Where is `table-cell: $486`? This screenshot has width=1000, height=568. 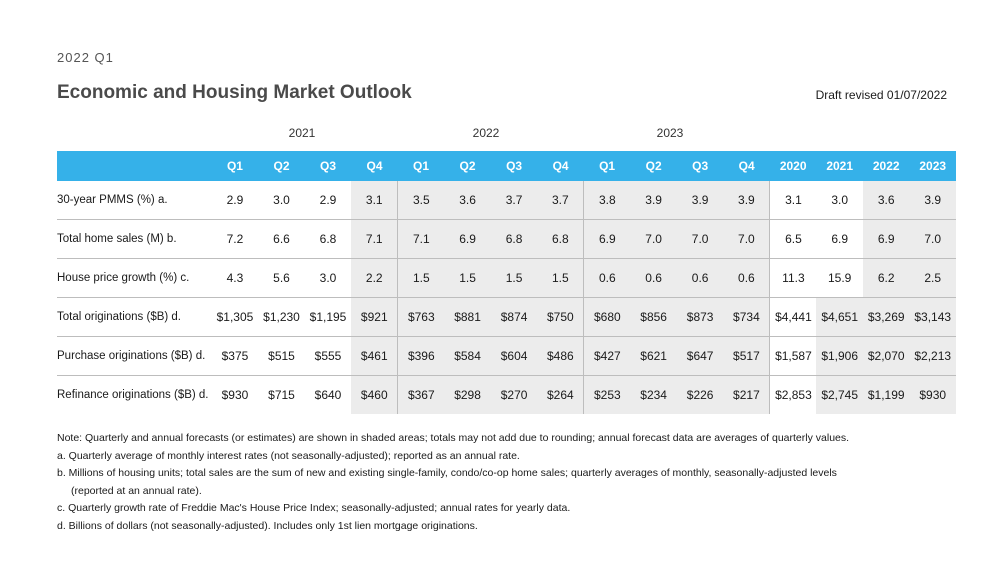
table-cell: $486 is located at coordinates (560, 356).